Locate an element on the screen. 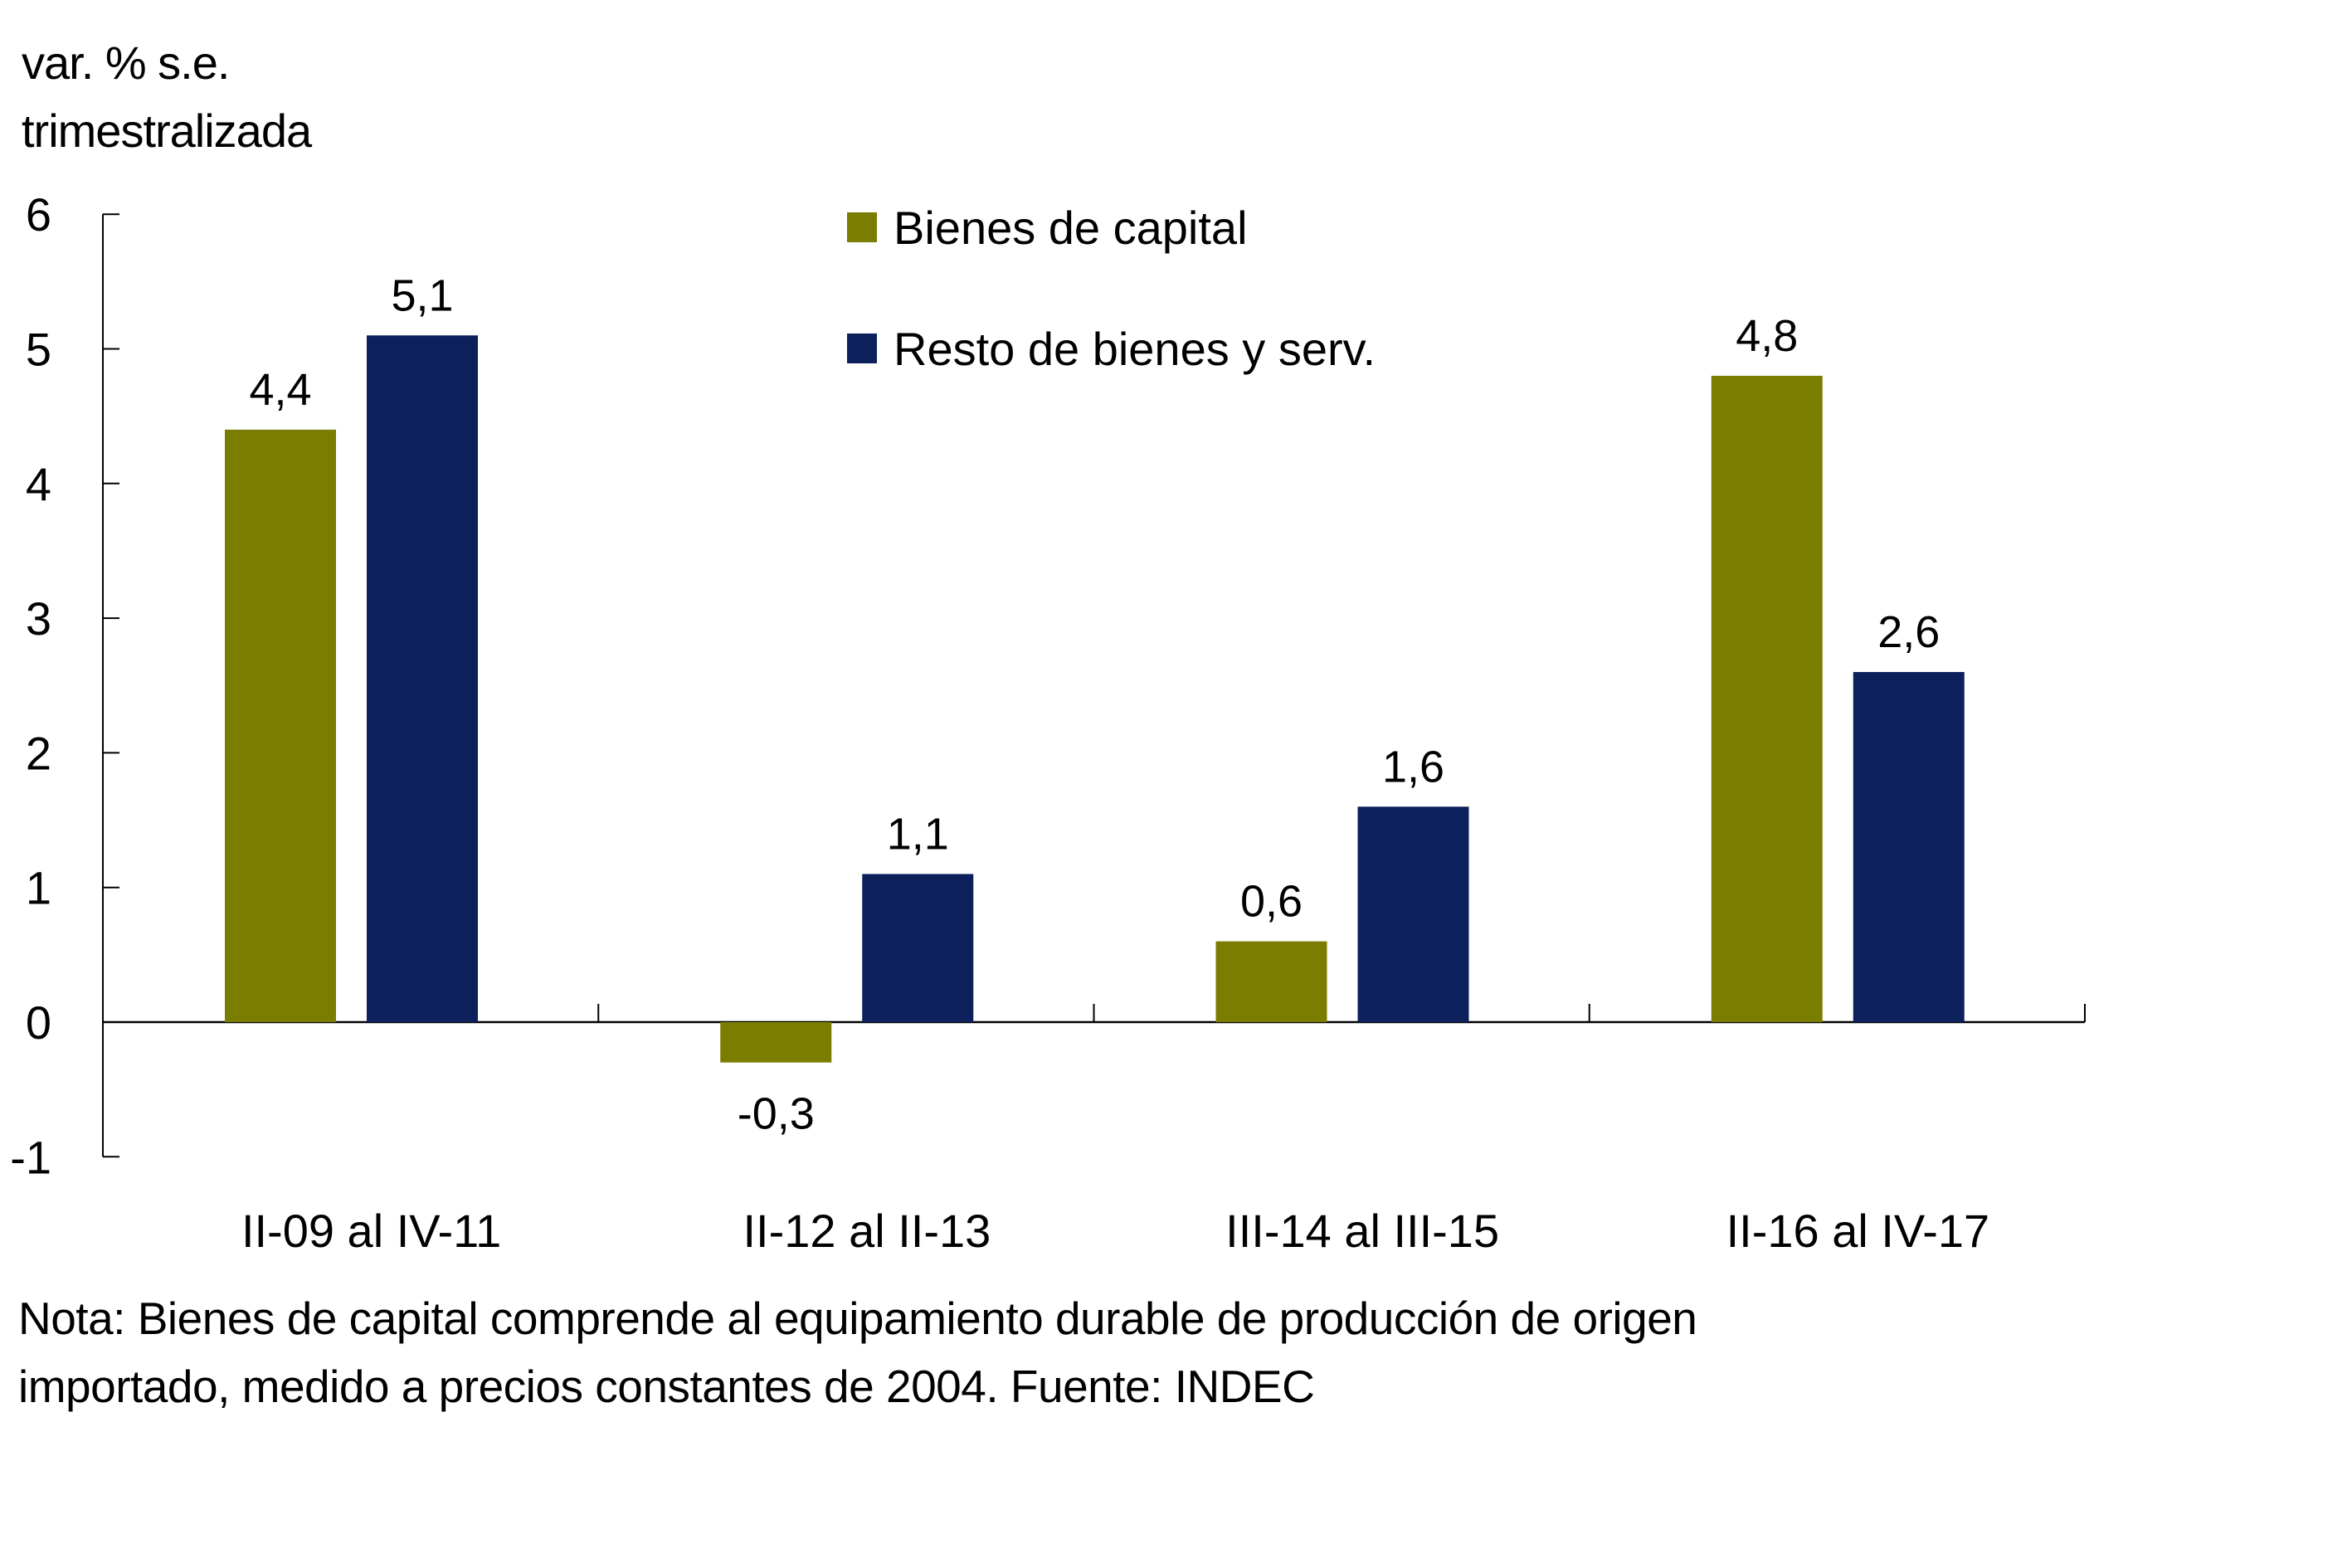 This screenshot has height=1568, width=2352. legend-label: Bienes de capital is located at coordinates (1071, 228).